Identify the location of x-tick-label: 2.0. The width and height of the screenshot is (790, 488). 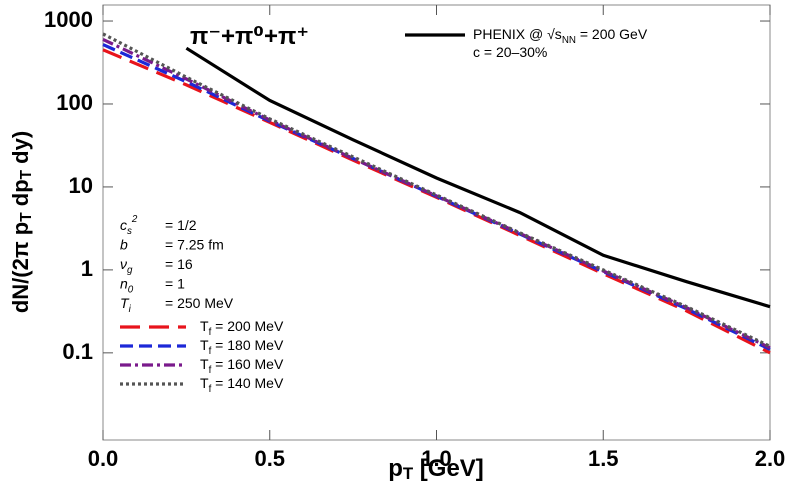
(770, 458).